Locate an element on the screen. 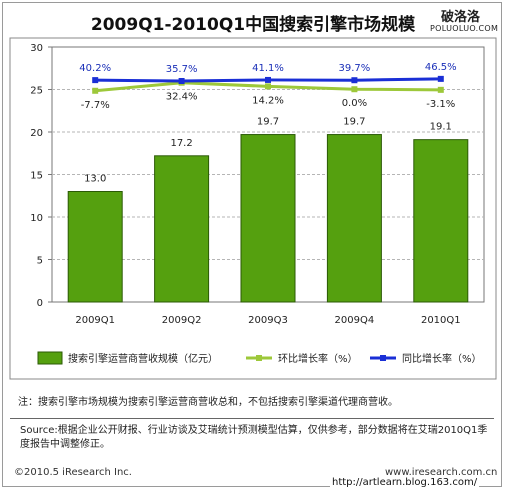 This screenshot has width=506, height=491. yoy-rate-label: 40.2% is located at coordinates (95, 68).